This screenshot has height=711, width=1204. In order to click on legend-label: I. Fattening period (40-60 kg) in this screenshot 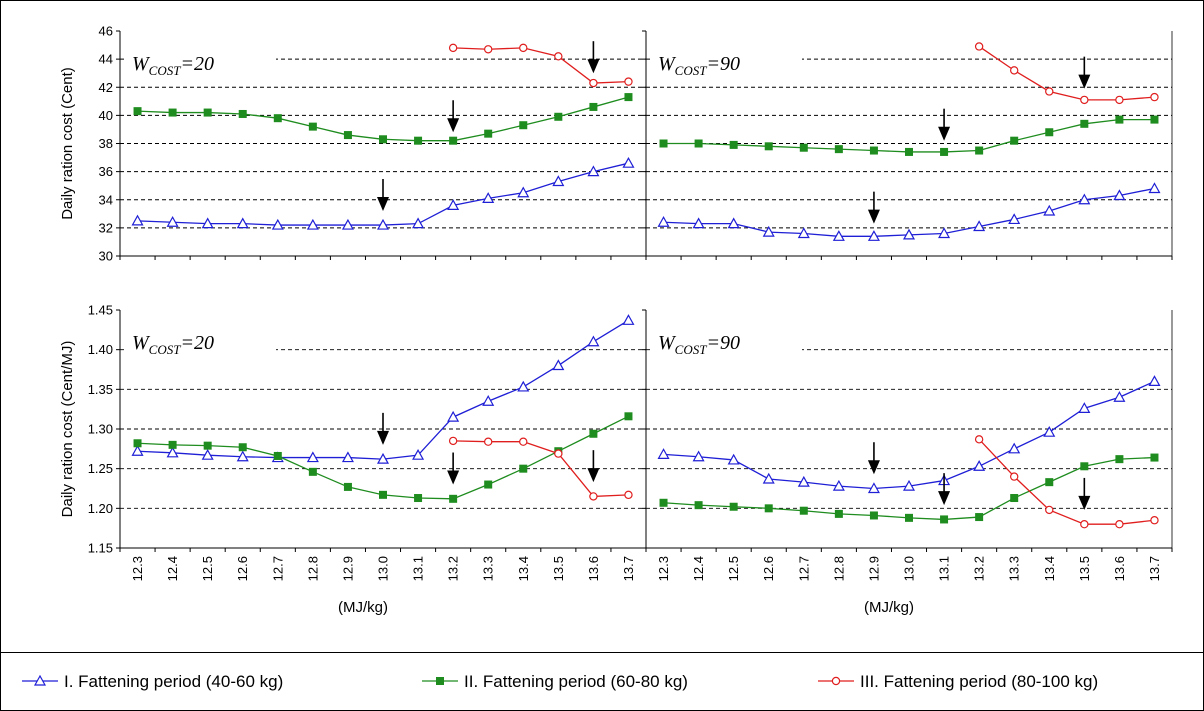, I will do `click(173, 681)`.